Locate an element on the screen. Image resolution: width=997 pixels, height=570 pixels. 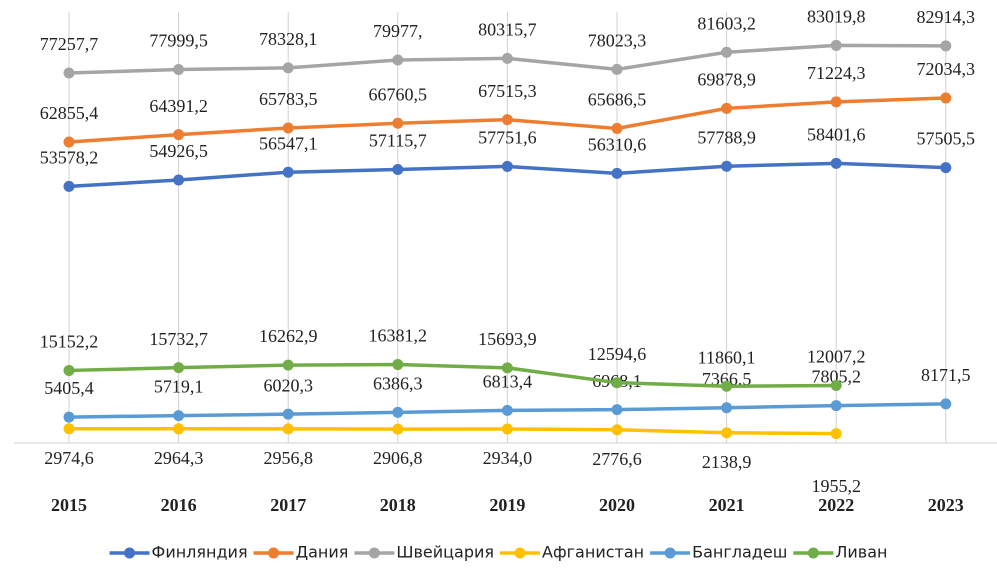
series-line is located at coordinates (452, 375).